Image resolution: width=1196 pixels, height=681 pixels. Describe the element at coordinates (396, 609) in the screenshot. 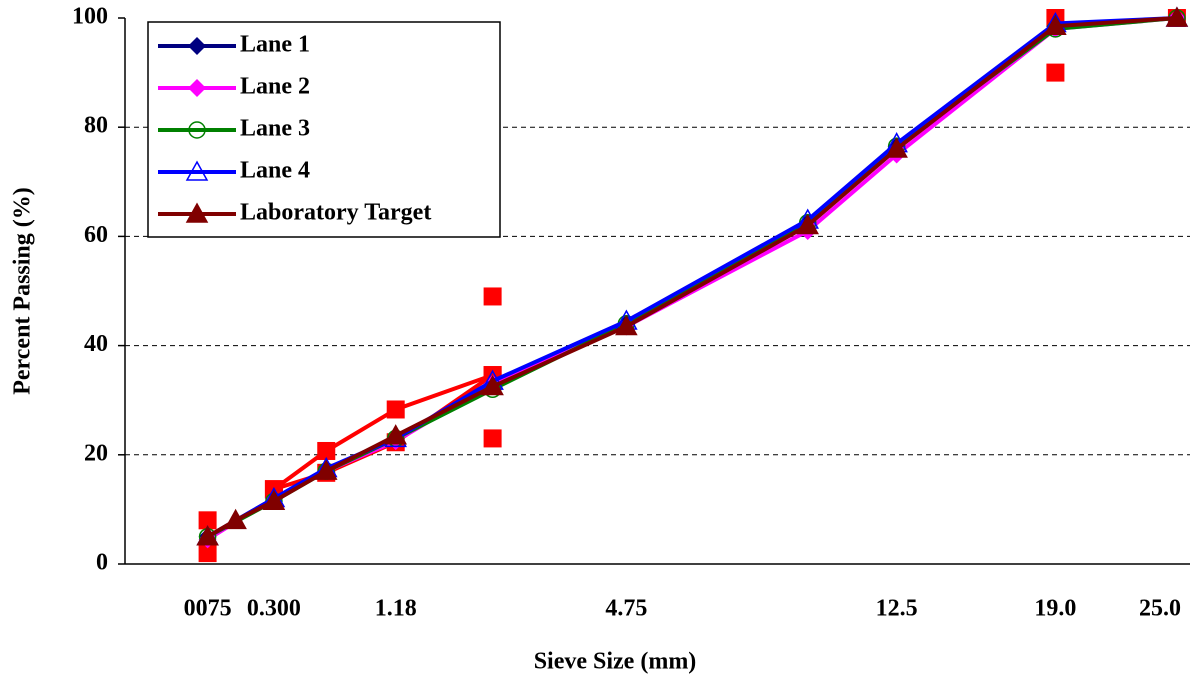

I see `x-tick-label: 1.18` at that location.